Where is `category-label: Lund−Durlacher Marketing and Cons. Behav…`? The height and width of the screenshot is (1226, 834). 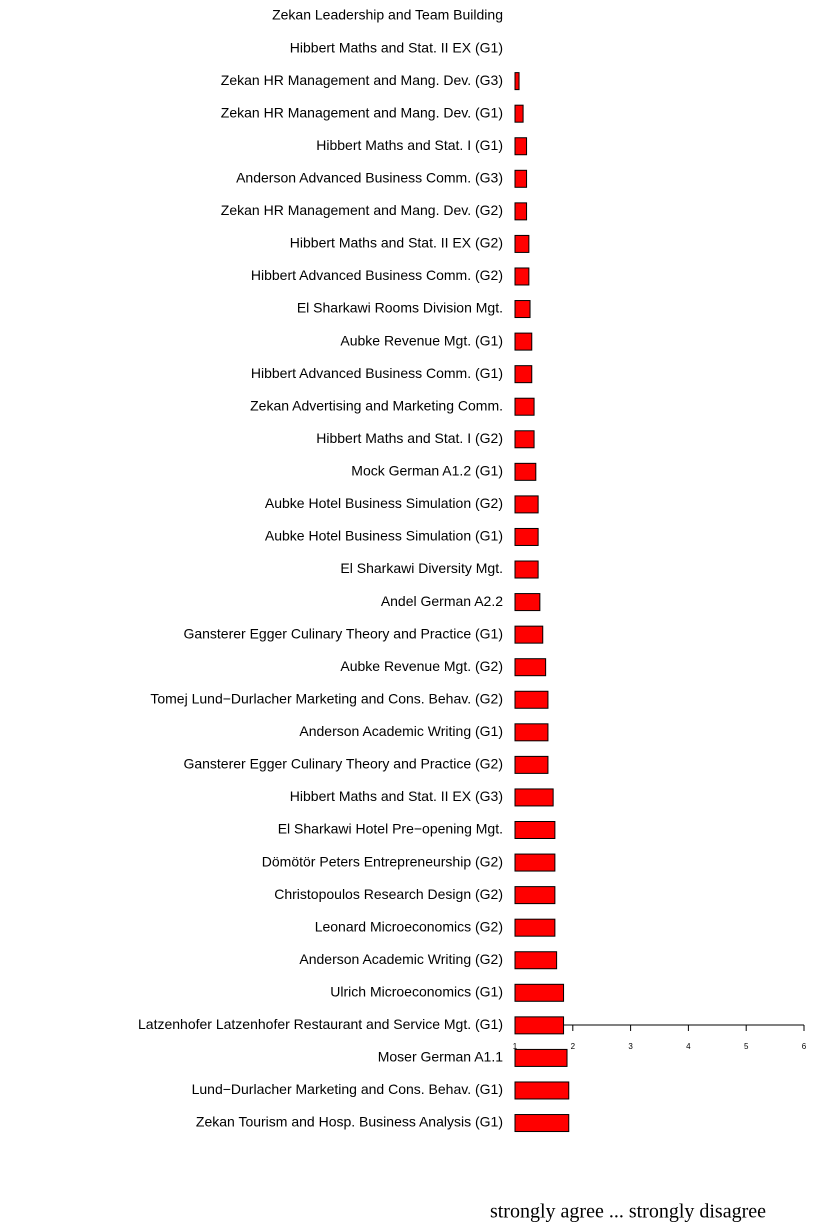
category-label: Lund−Durlacher Marketing and Cons. Behav… is located at coordinates (347, 1089).